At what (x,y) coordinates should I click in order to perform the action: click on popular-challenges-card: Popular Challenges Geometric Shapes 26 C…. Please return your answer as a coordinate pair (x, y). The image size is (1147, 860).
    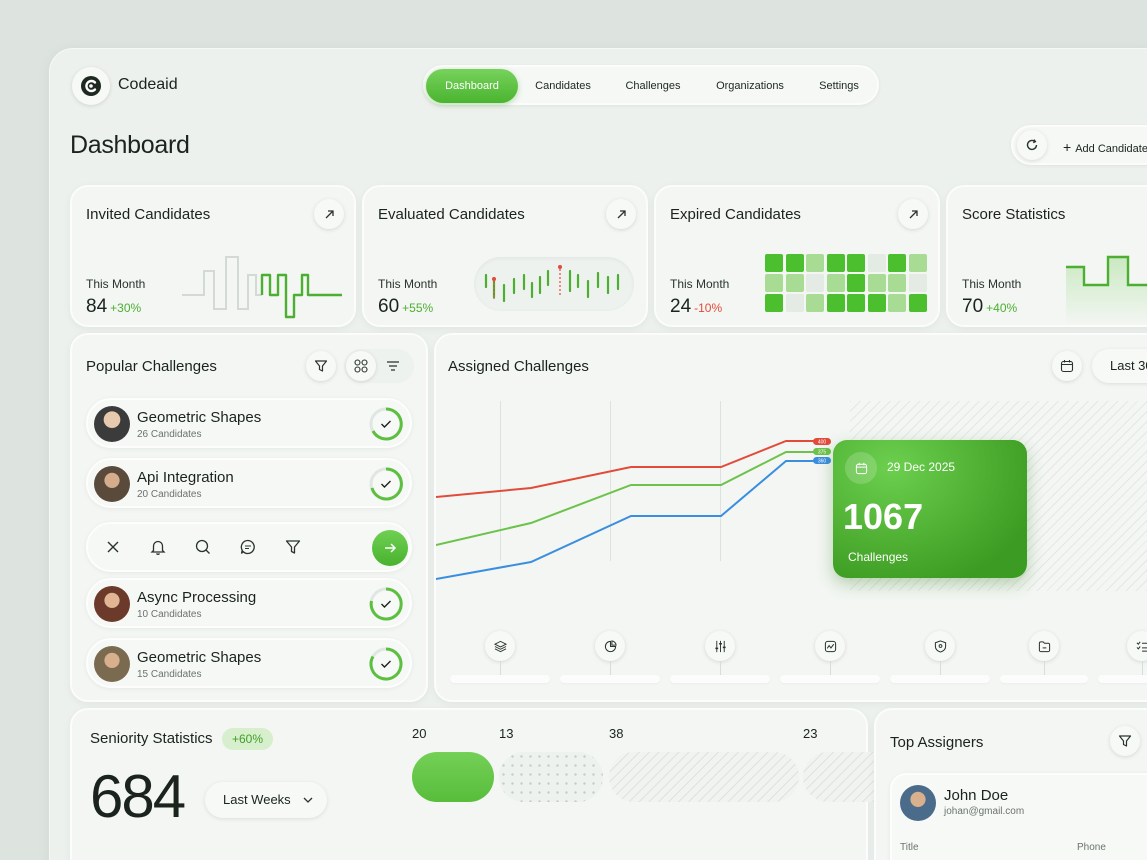
    Looking at the image, I should click on (249, 517).